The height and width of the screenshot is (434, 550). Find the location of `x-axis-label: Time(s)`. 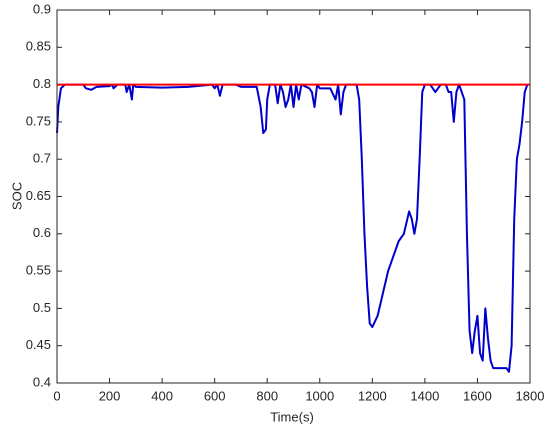

x-axis-label: Time(s) is located at coordinates (292, 416).